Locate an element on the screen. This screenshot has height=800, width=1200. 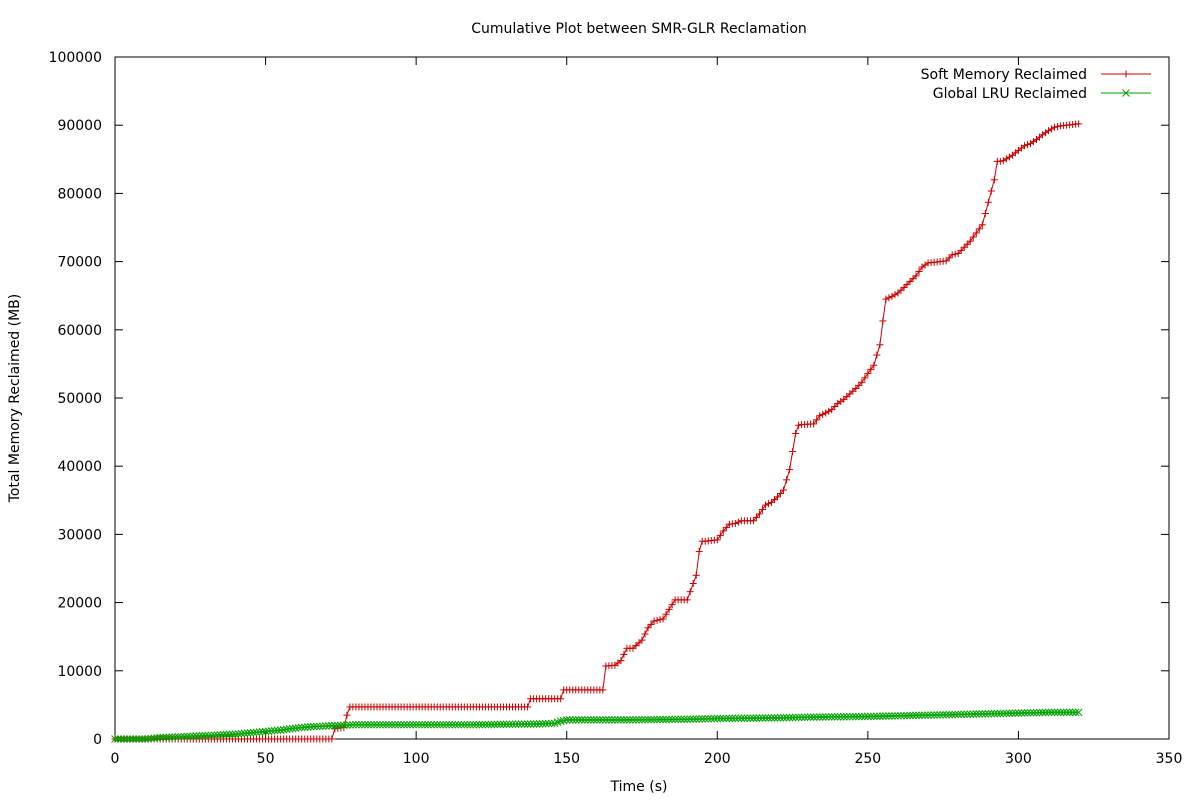
y-tick-label: 70000 is located at coordinates (79, 263).